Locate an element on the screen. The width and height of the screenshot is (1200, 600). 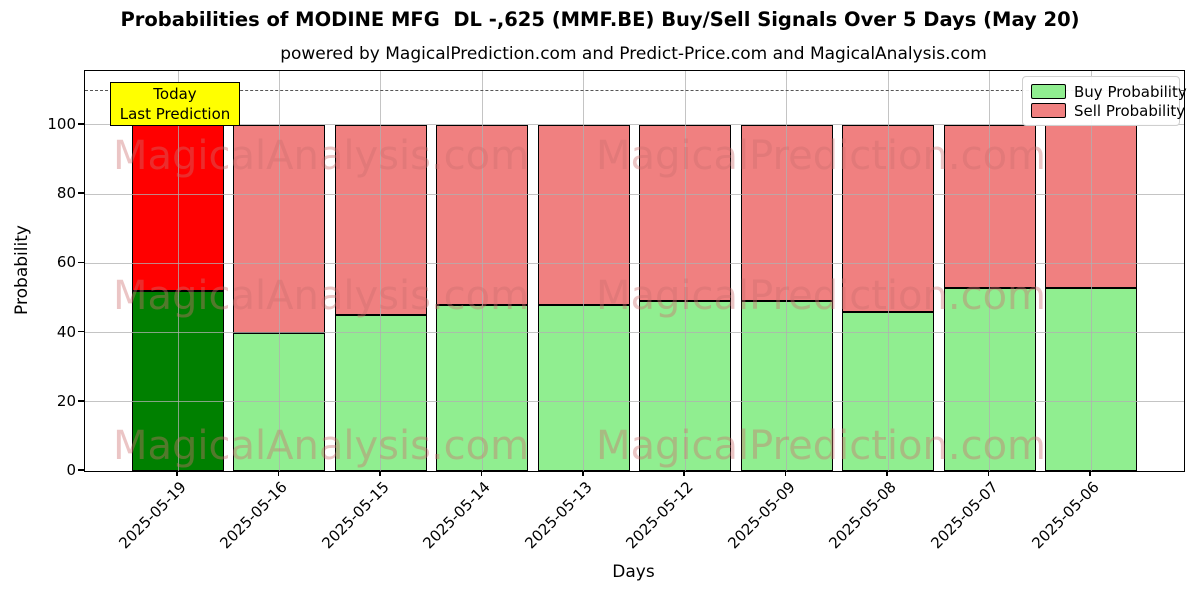
sell-legend-swatch is located at coordinates (1048, 110).